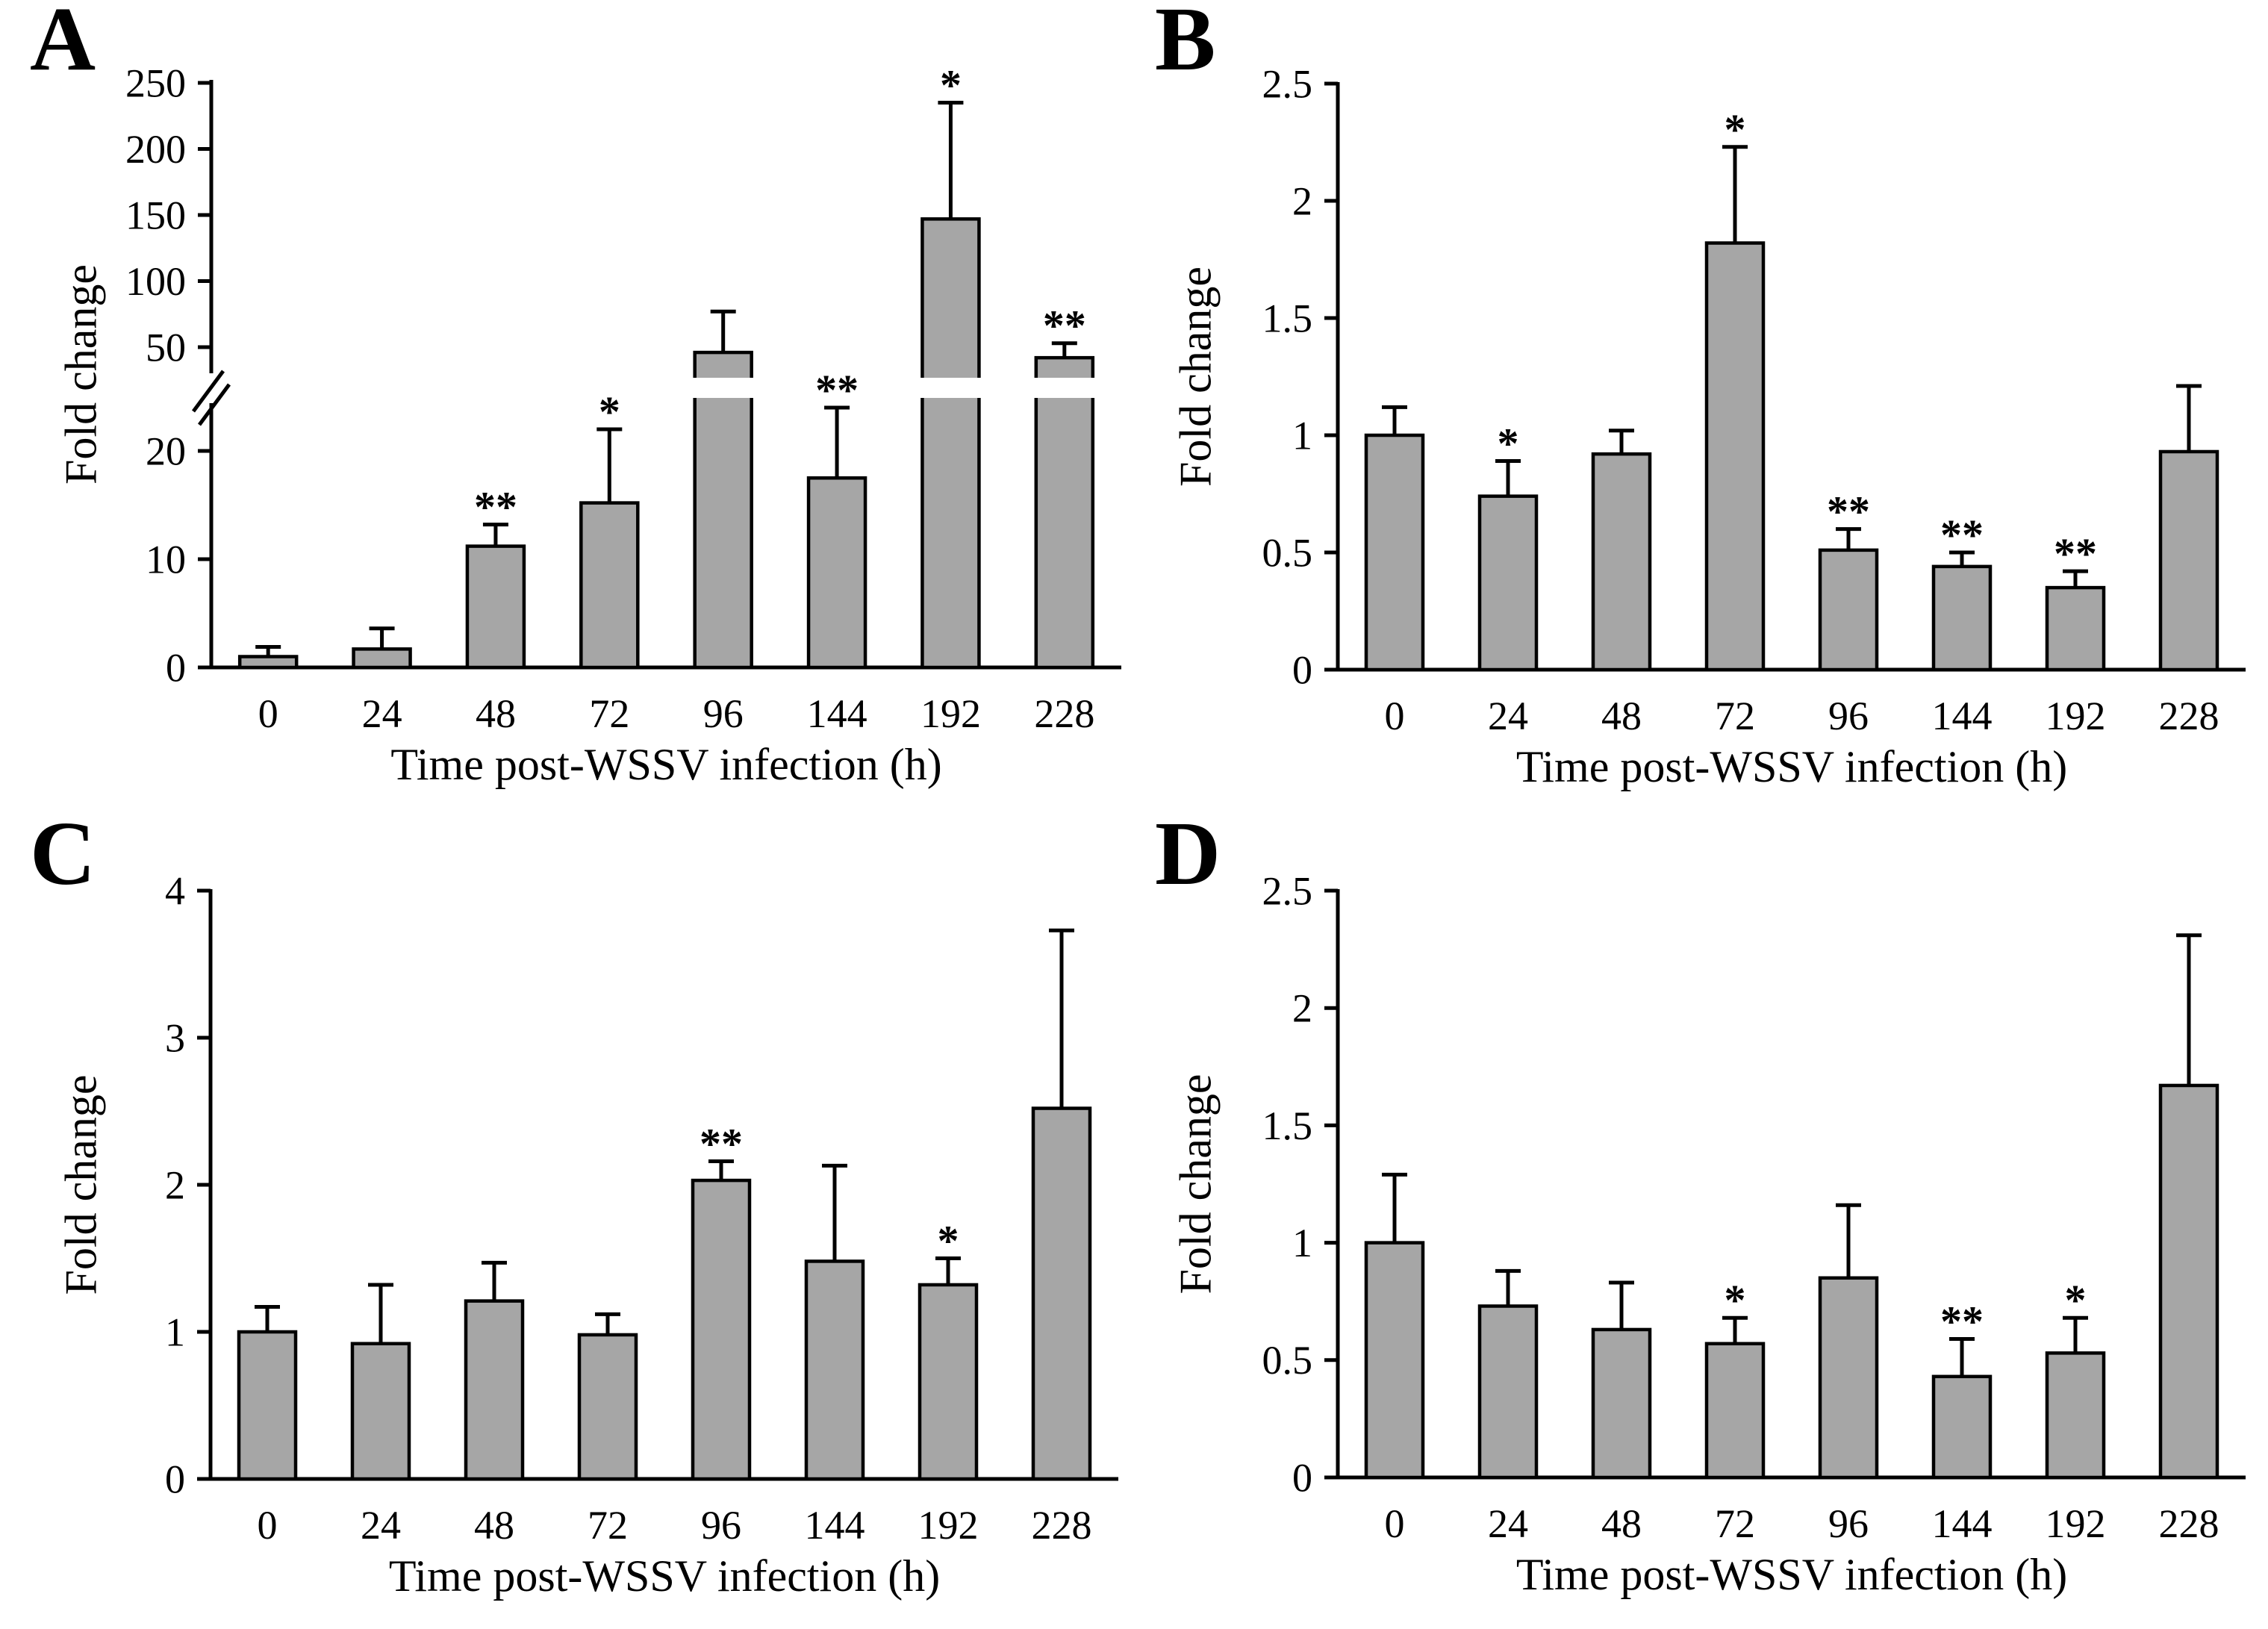 This screenshot has height=1629, width=2268. Describe the element at coordinates (175, 890) in the screenshot. I see `y-tick-label: 4` at that location.